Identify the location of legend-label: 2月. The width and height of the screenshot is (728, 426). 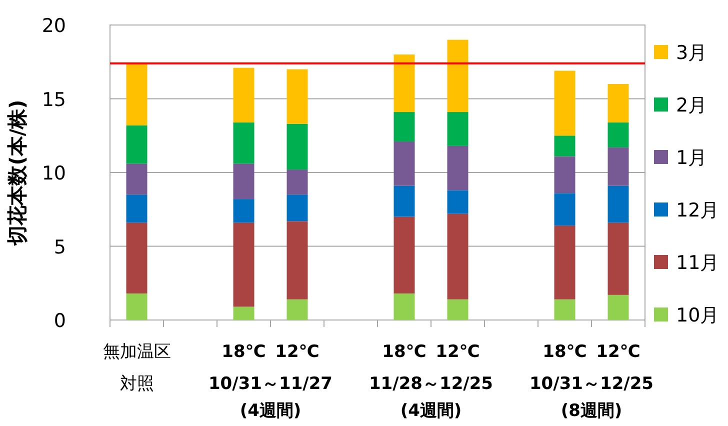
(692, 105).